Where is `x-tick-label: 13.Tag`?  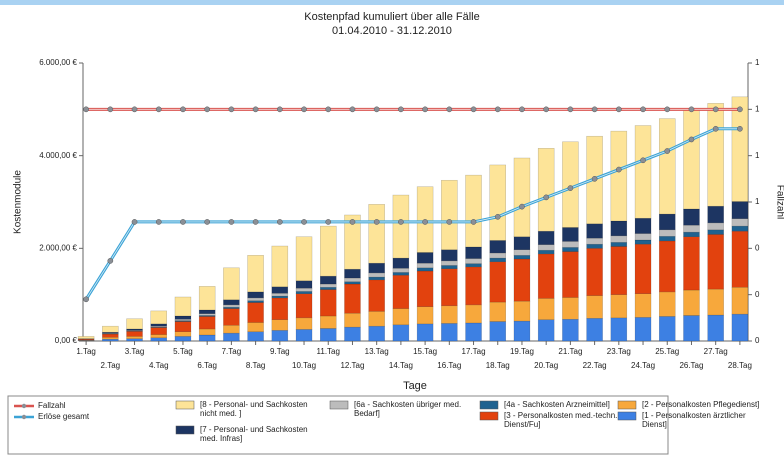 x-tick-label: 13.Tag is located at coordinates (377, 351).